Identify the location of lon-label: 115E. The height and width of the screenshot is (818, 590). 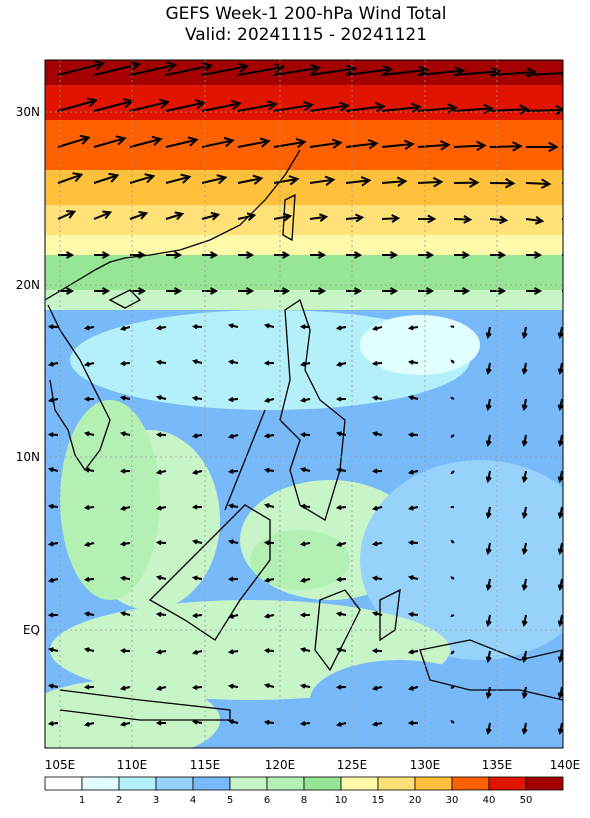
(205, 765).